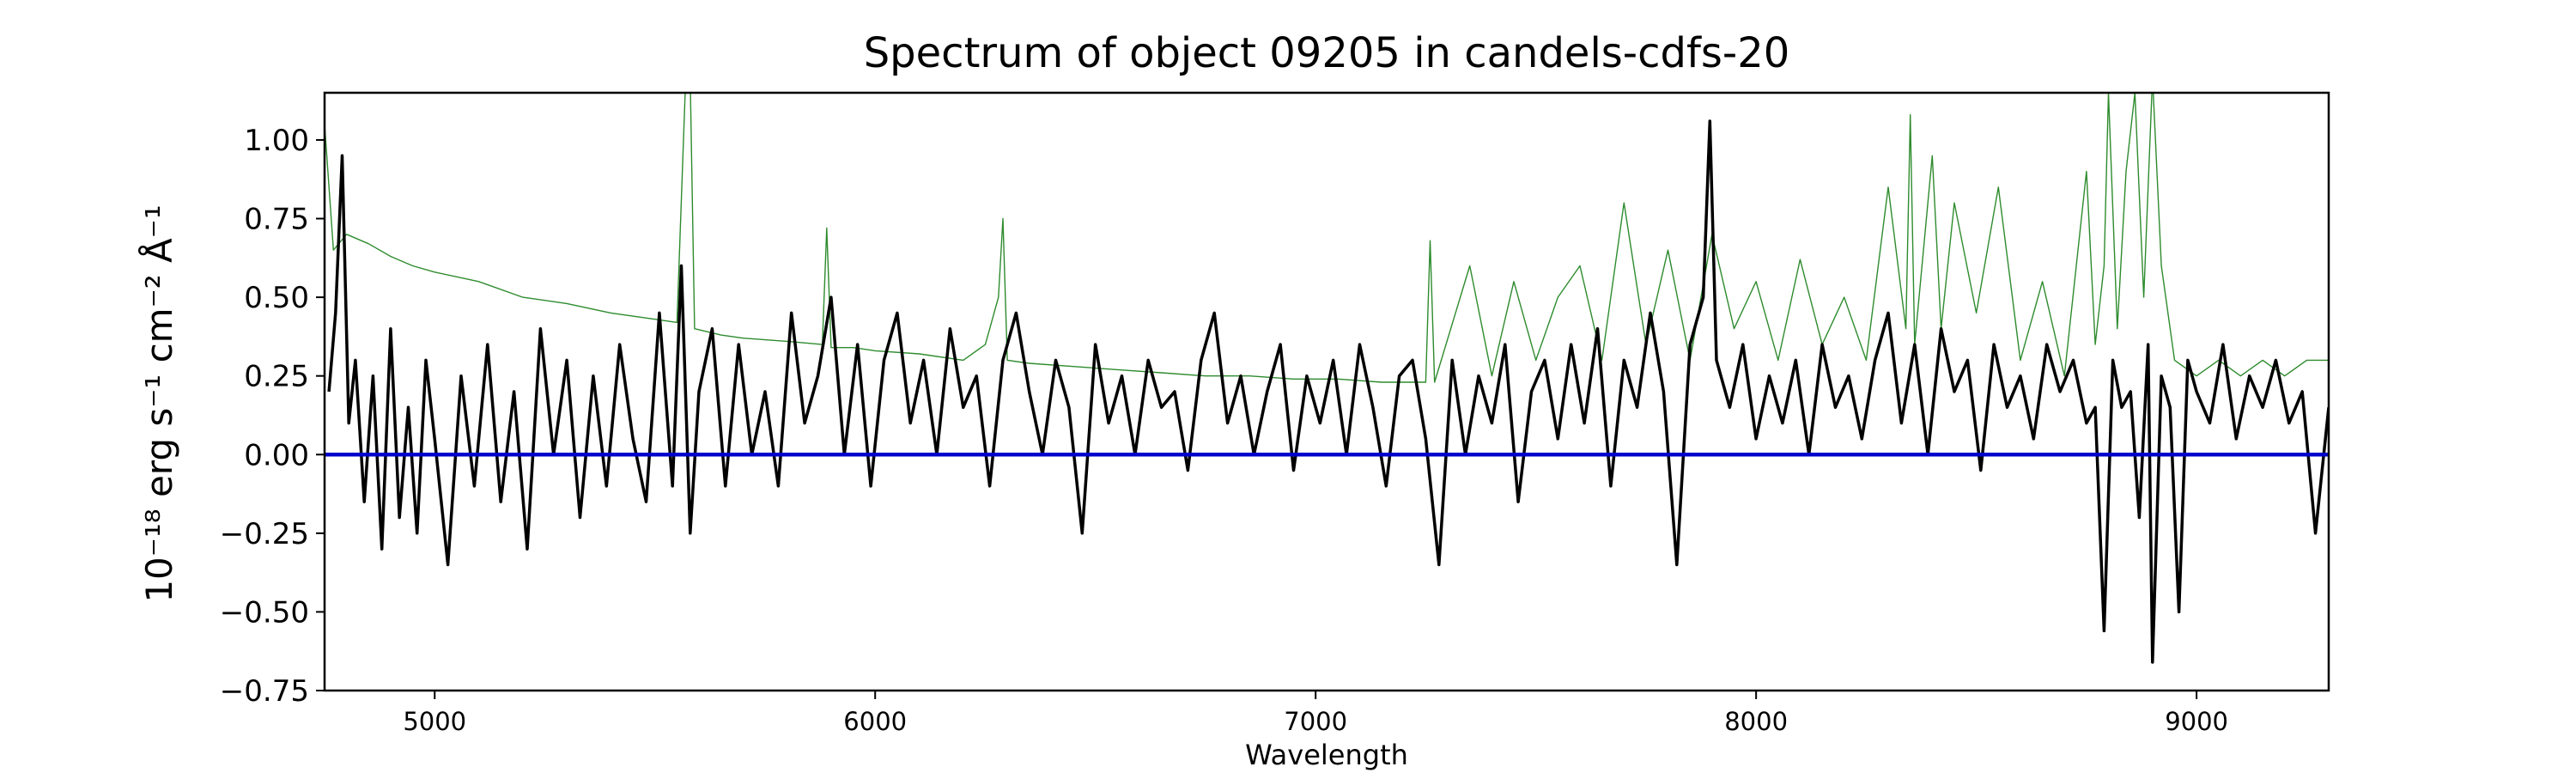  I want to click on x-tick-label: 9000, so click(2196, 721).